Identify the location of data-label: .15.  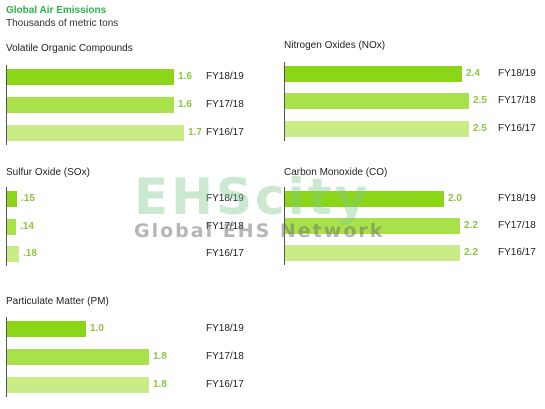
(28, 198).